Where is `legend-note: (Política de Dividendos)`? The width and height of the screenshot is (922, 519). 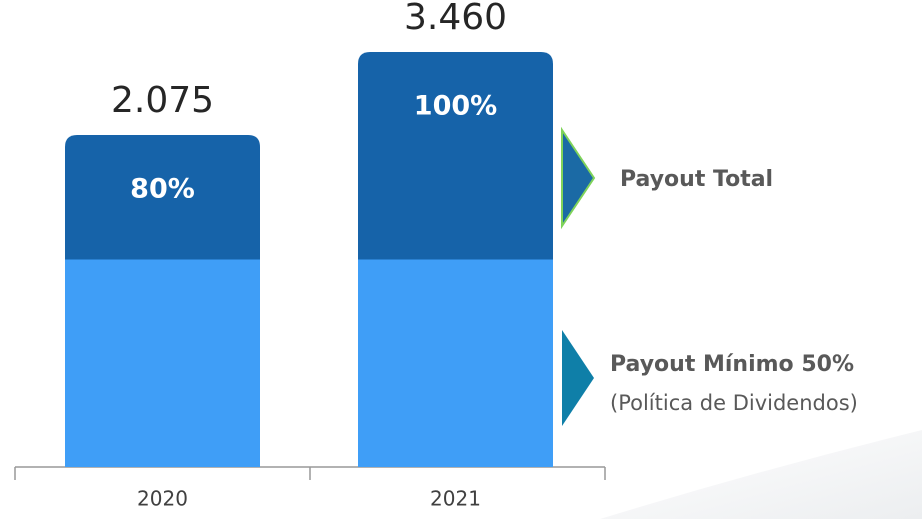
legend-note: (Política de Dividendos) is located at coordinates (734, 403).